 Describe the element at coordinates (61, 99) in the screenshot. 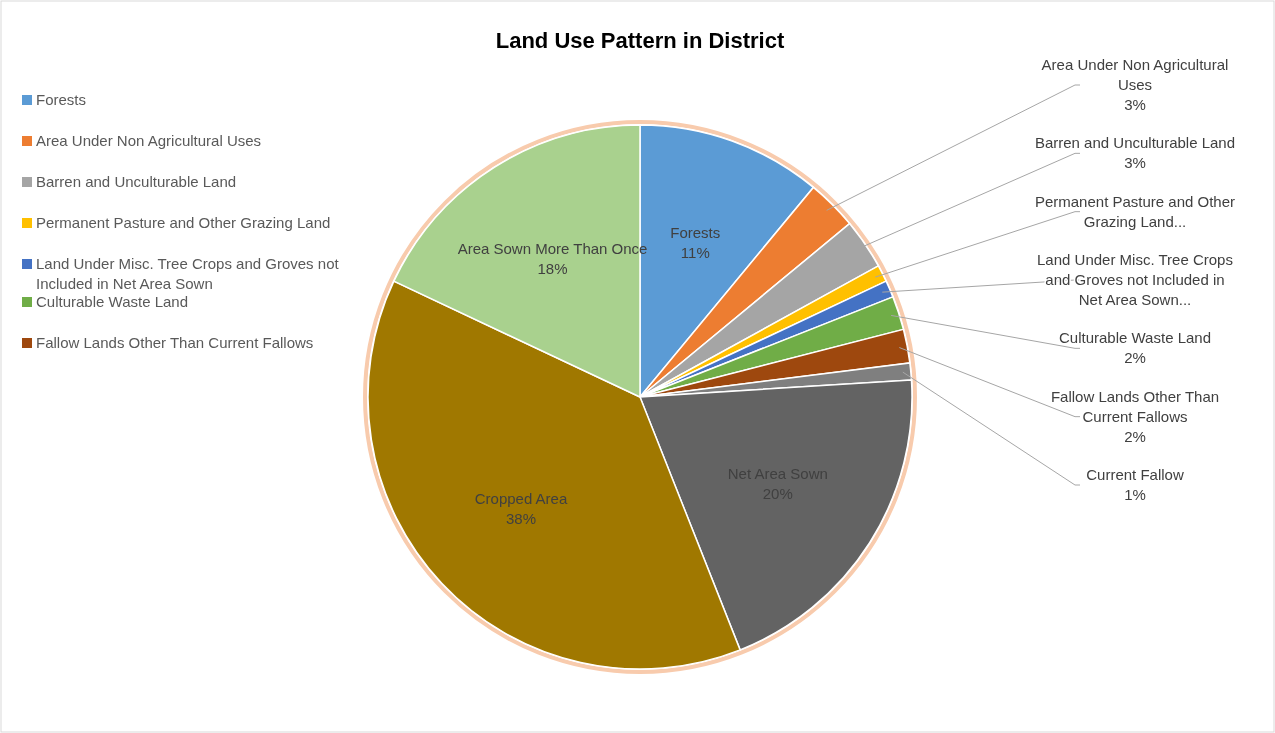

I see `legend-label: Forests` at that location.